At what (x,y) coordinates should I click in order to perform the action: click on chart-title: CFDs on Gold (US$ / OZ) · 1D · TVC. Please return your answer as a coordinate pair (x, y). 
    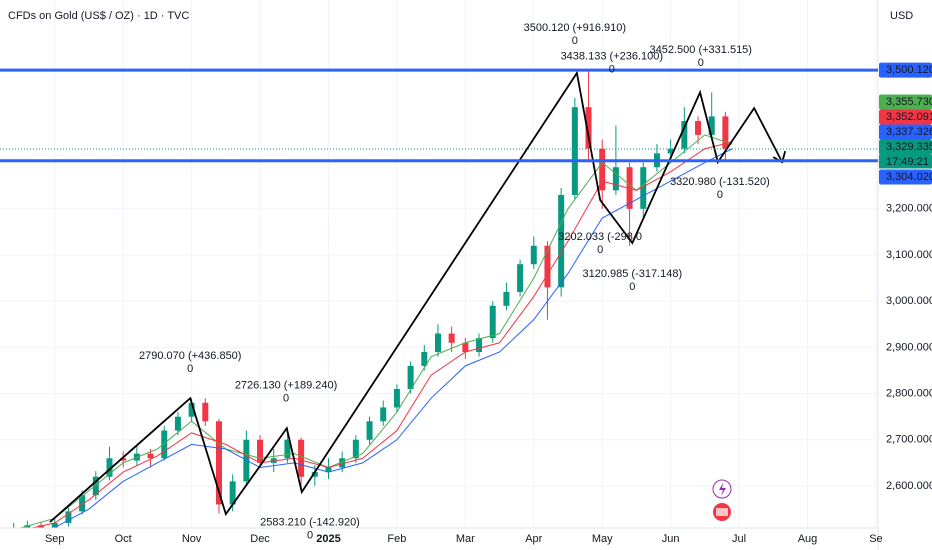
    Looking at the image, I should click on (98, 16).